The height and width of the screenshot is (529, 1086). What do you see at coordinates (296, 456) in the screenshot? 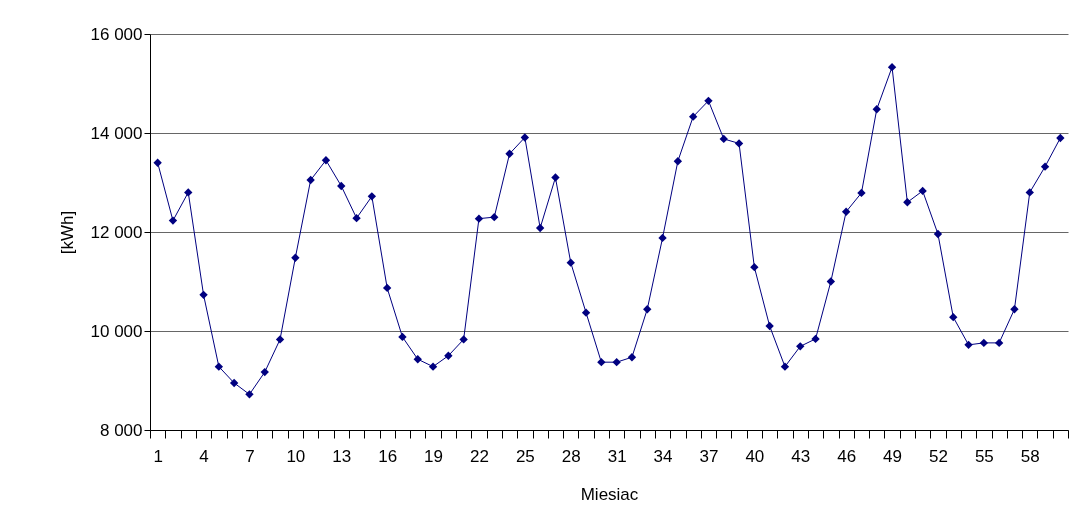
I see `x-tick-label: 10` at bounding box center [296, 456].